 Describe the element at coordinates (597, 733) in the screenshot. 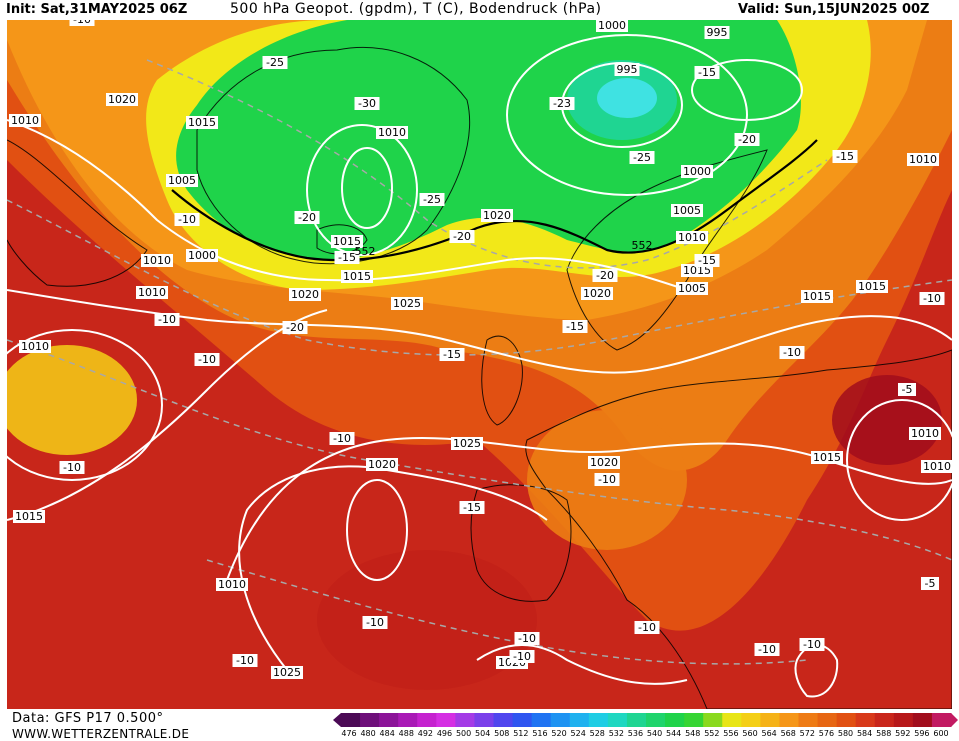

I see `colorbar-tick-label: 528` at that location.